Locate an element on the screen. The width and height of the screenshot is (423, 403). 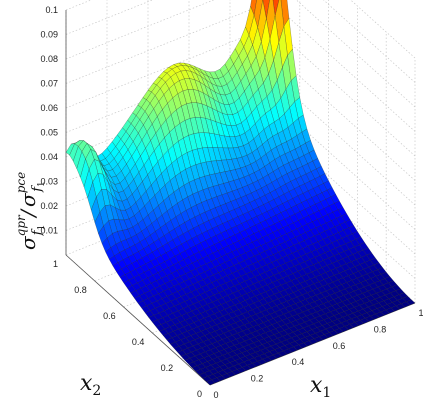
x1-tick-label: 0.6 is located at coordinates (339, 346).